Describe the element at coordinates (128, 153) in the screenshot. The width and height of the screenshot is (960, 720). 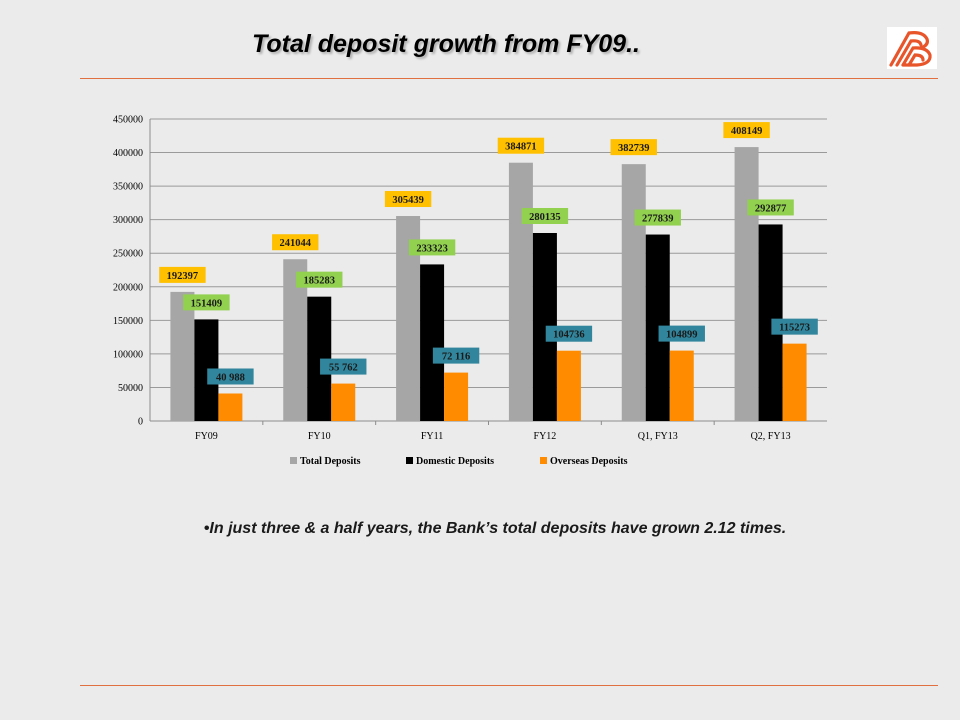
I see `y-tick-label: 400000` at that location.